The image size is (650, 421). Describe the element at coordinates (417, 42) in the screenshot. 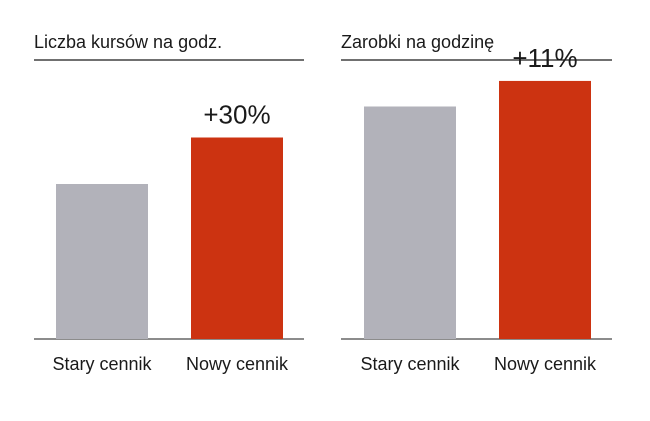

I see `chart-title: Zarobki na godzinę` at that location.